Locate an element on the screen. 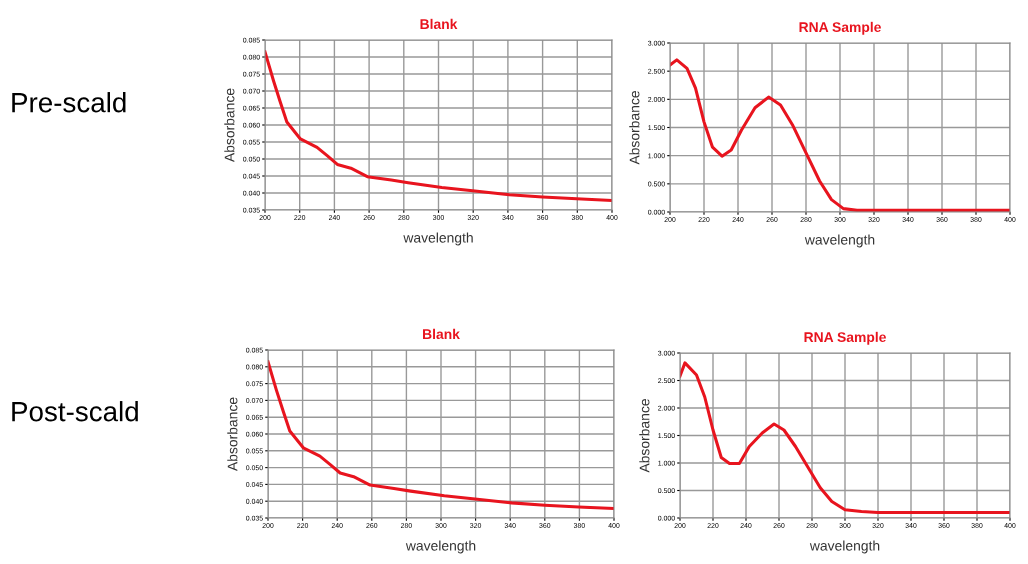 The image size is (1028, 564). text: Pre-scald is located at coordinates (69, 102).